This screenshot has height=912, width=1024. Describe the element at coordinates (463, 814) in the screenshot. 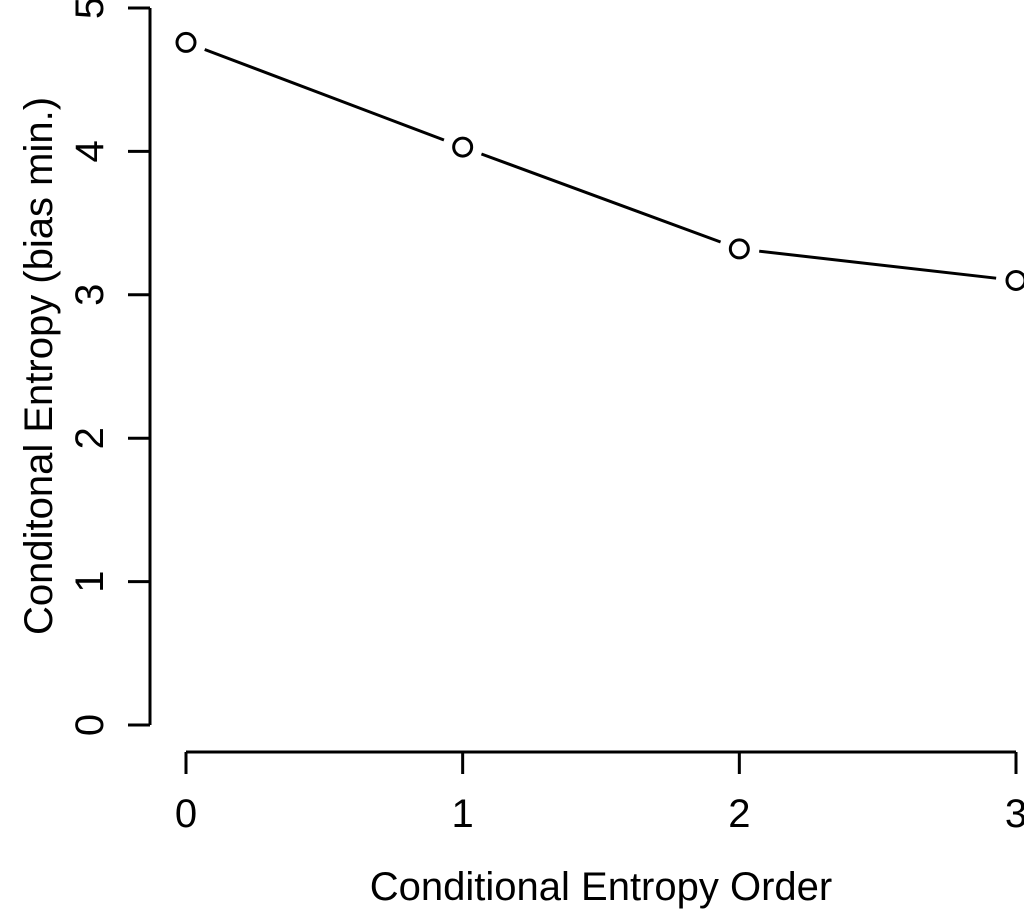

I see `x-tick-label: 1` at that location.